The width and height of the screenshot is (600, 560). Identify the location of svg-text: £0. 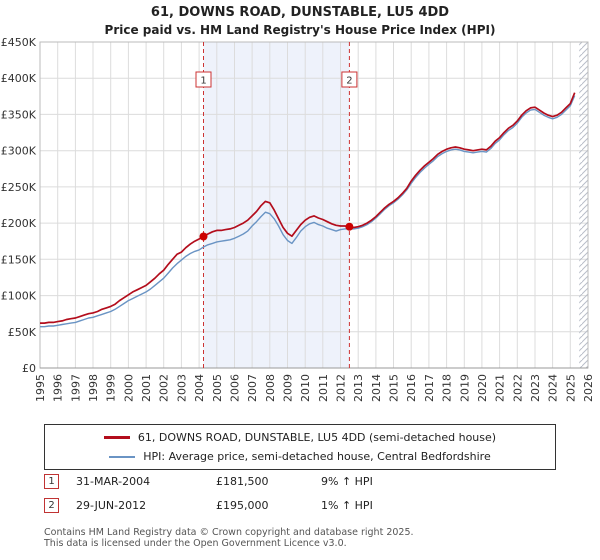
(29, 368).